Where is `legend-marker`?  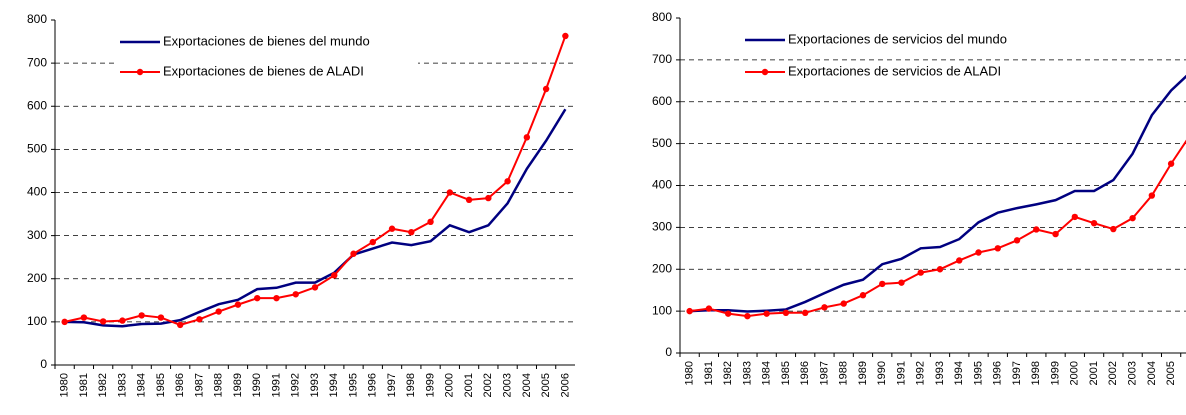 legend-marker is located at coordinates (765, 72).